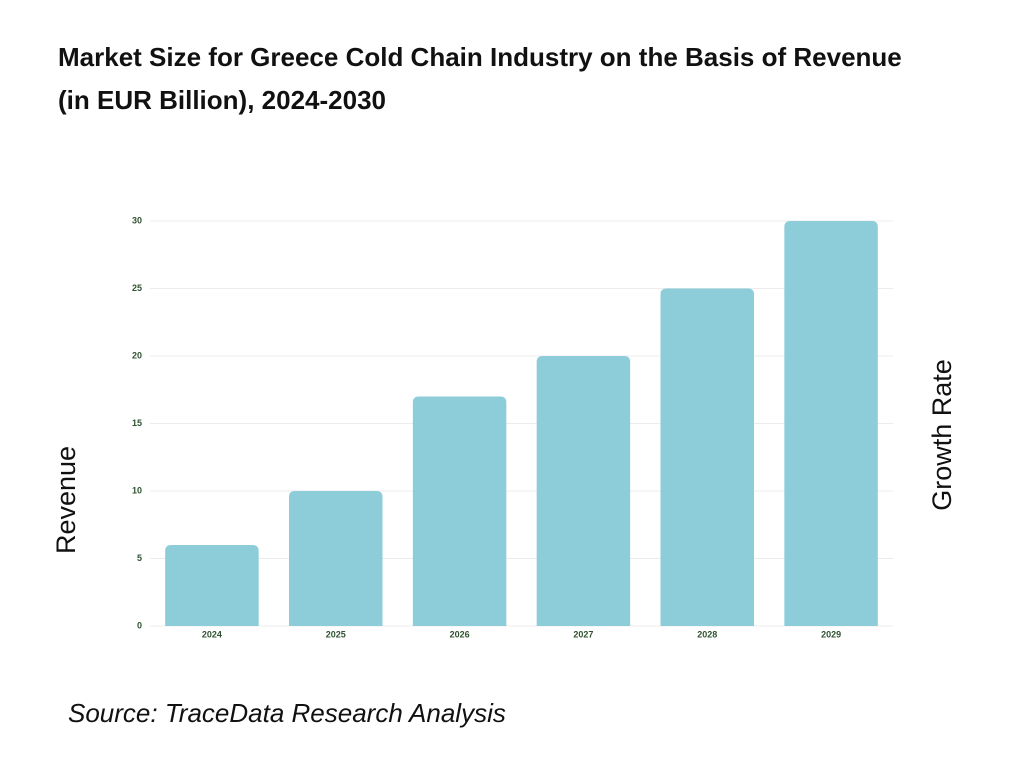 The image size is (1024, 768). I want to click on y2-axis-label: Growth Rate, so click(942, 435).